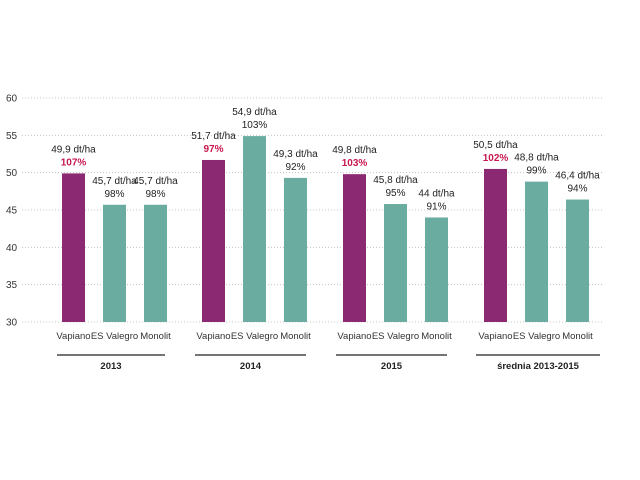 The height and width of the screenshot is (480, 640). I want to click on bar-percent-label: 94%, so click(577, 189).